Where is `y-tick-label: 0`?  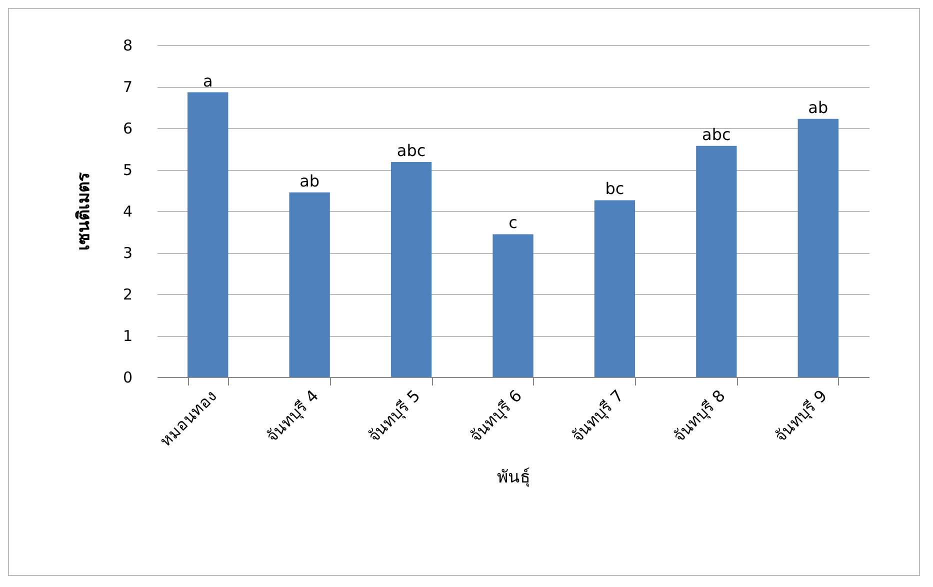
y-tick-label: 0 is located at coordinates (127, 377).